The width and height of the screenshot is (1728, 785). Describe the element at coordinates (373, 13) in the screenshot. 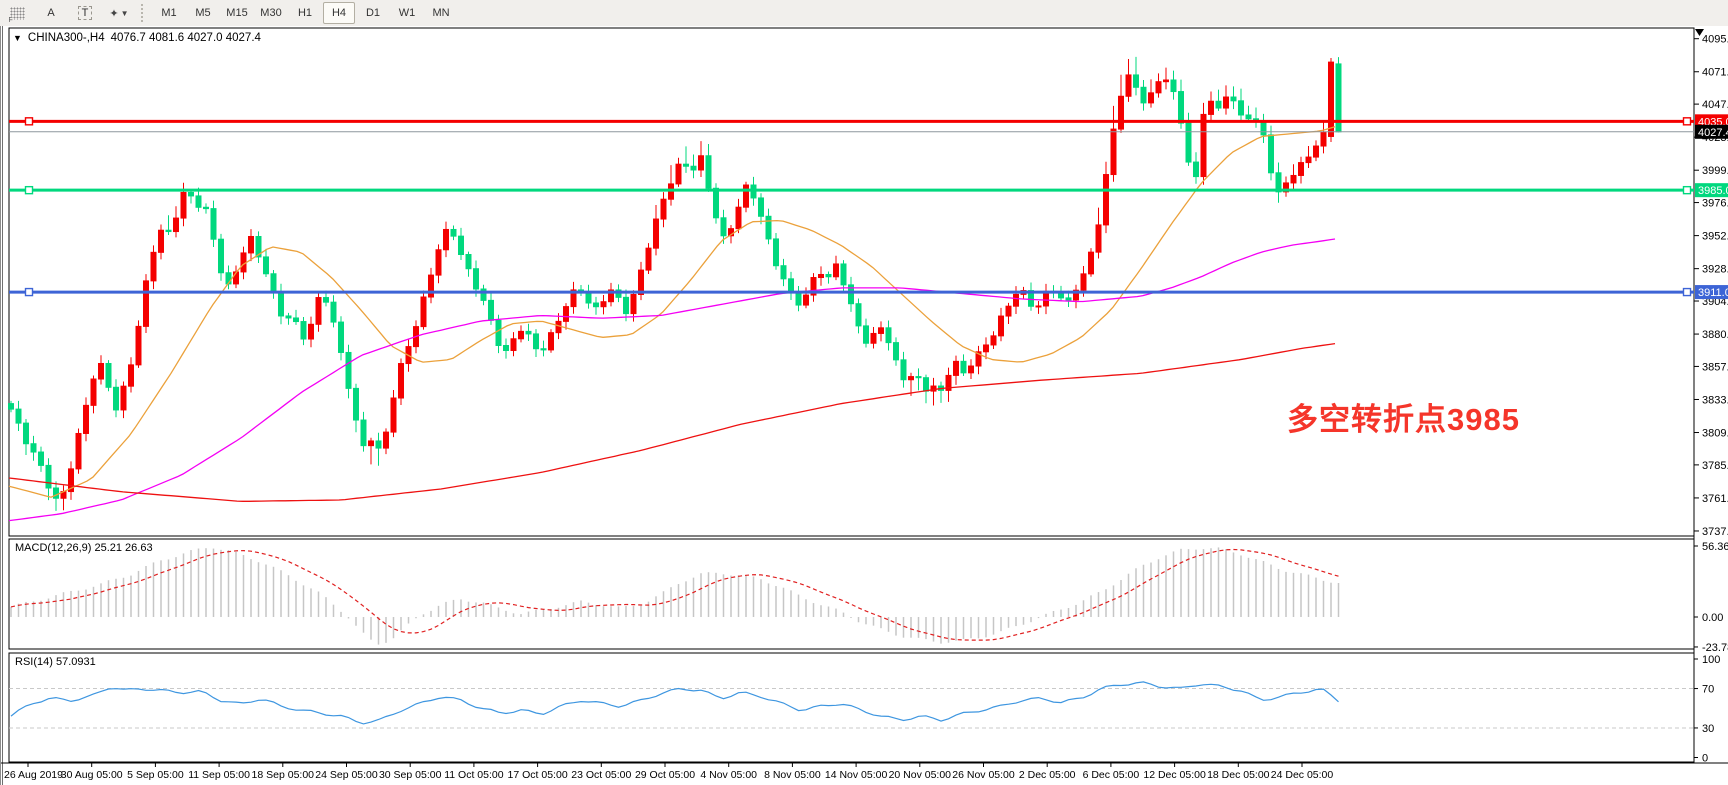

I see `timeframe-button-d1: D1` at that location.